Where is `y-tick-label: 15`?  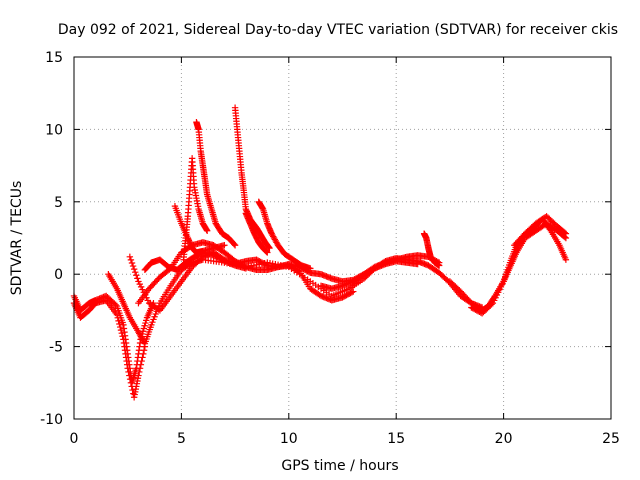 y-tick-label: 15 is located at coordinates (54, 58).